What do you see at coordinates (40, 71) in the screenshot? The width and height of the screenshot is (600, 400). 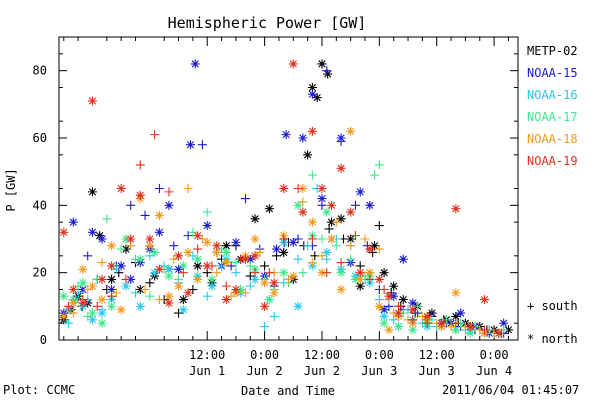 I see `y-tick-label: 80` at bounding box center [40, 71].